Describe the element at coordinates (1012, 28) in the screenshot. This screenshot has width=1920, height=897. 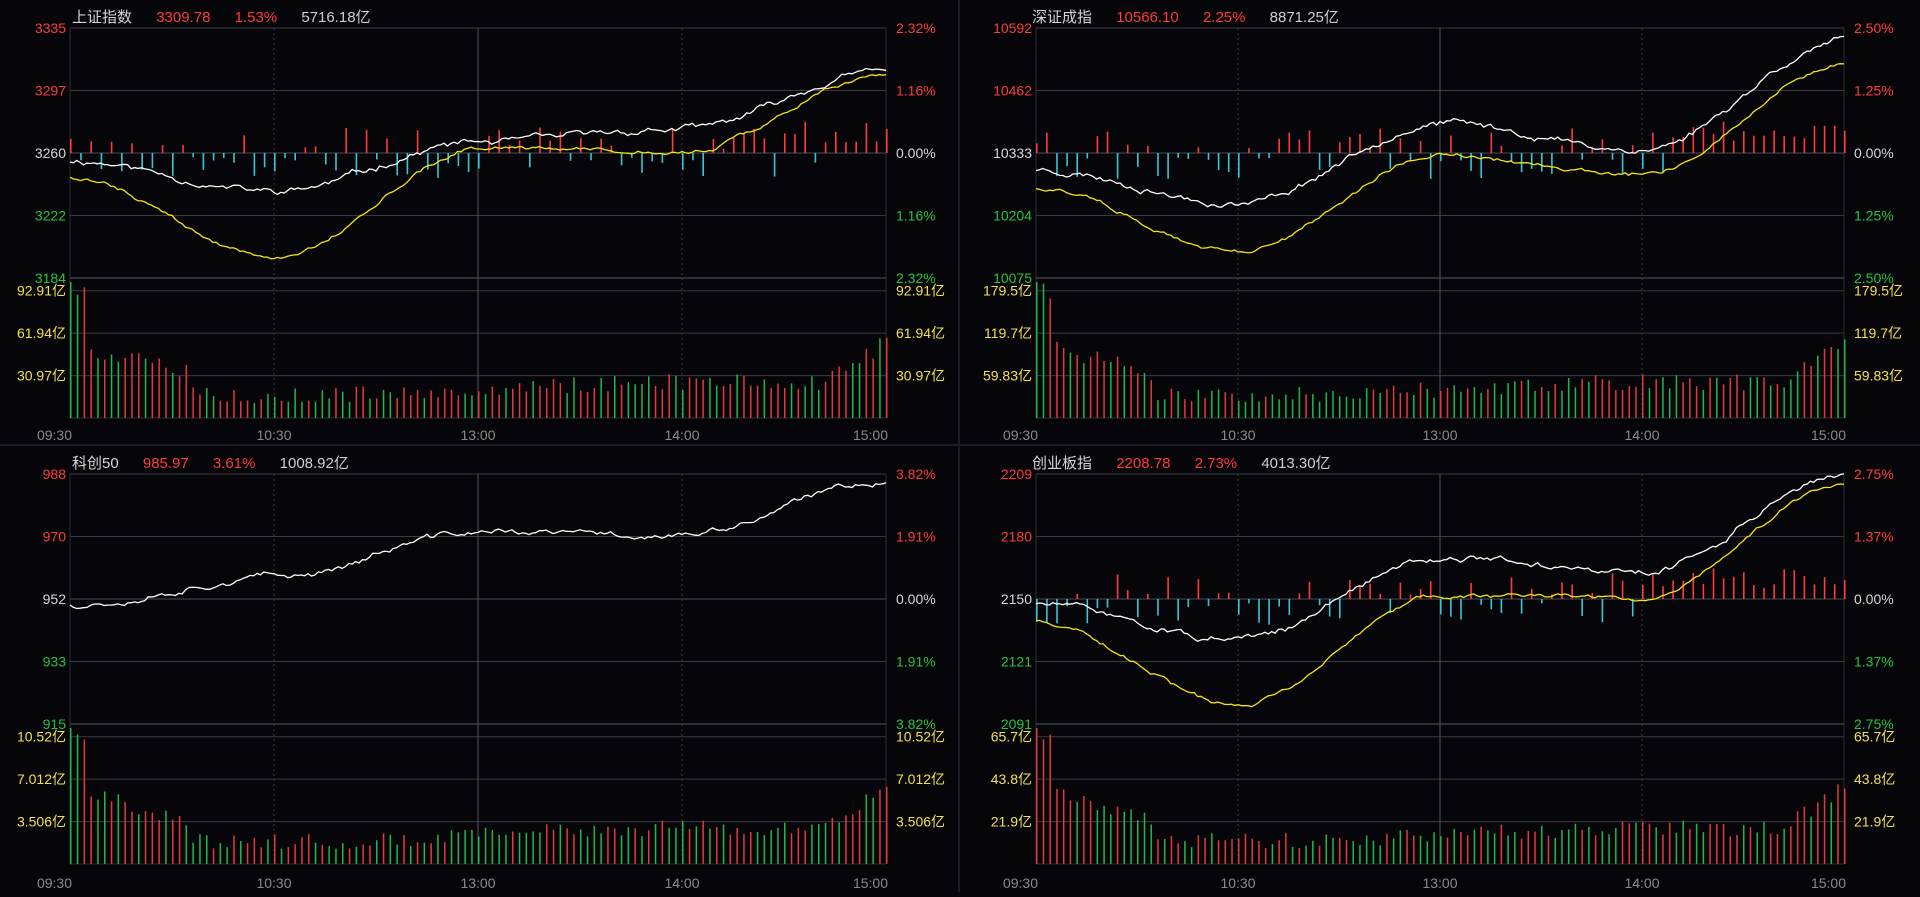
I see `price-axis-label: 10592` at that location.